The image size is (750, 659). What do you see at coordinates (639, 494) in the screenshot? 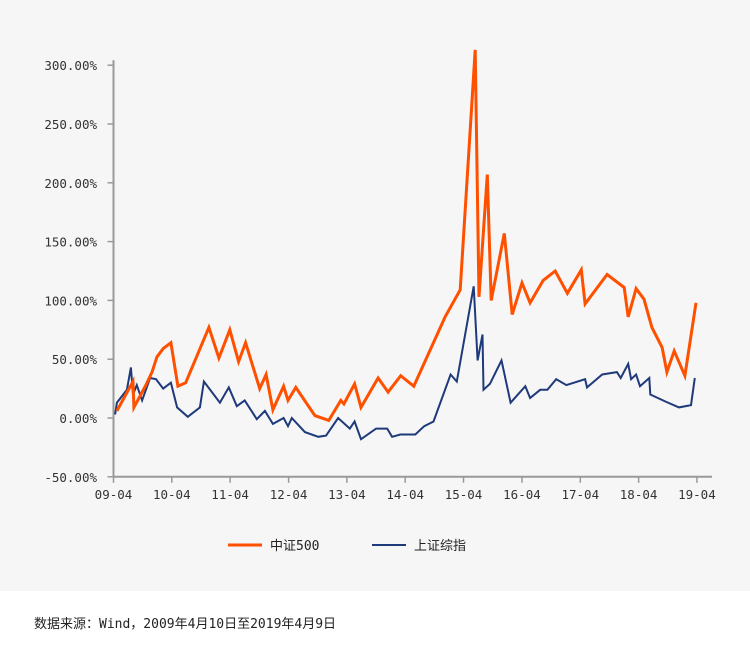
I see `x-tick-label: 18-04` at bounding box center [639, 494].